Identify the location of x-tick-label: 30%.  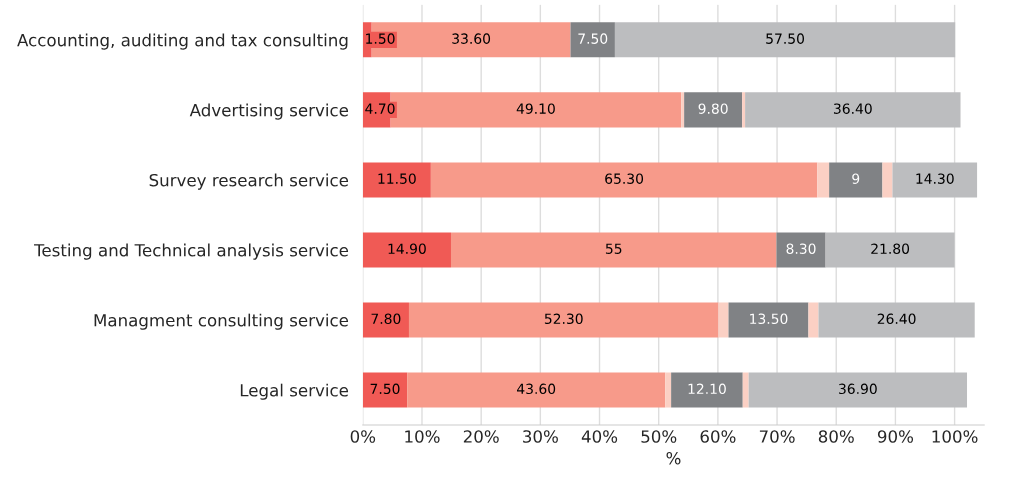
(540, 436).